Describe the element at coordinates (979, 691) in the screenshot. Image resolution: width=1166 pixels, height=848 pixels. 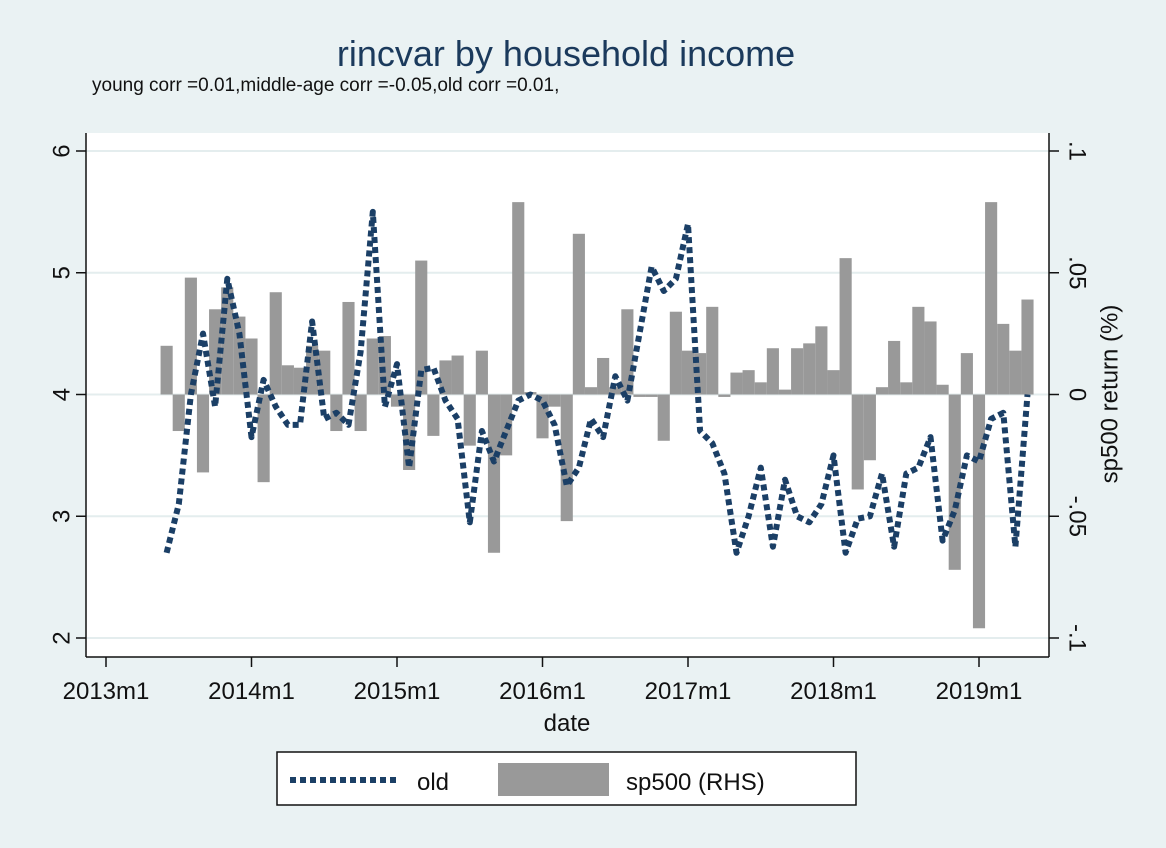
I see `x-tick-label: 2019m1` at that location.